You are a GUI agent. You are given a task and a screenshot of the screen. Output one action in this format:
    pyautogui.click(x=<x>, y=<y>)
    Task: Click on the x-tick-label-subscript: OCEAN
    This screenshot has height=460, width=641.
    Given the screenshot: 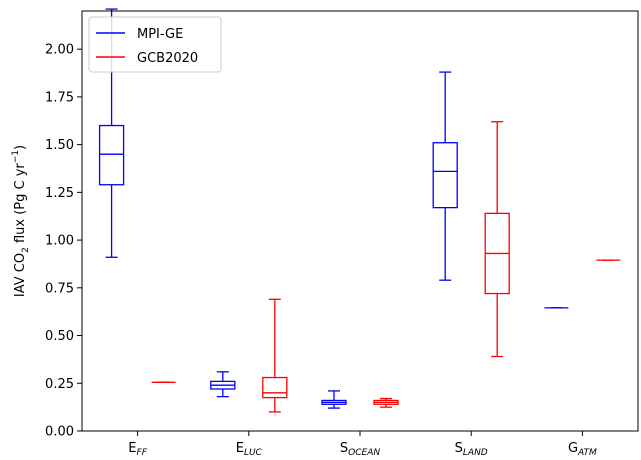 What is the action you would take?
    pyautogui.click(x=364, y=453)
    